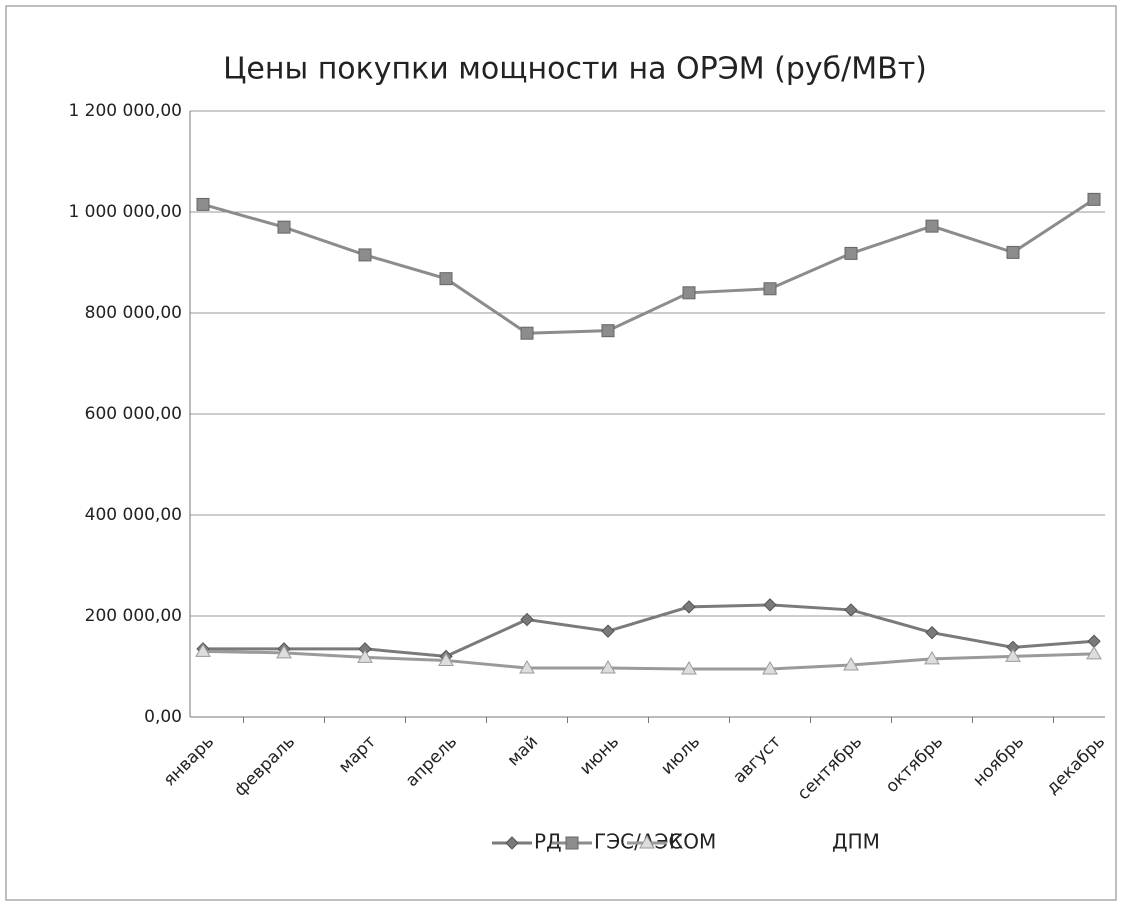 Image resolution: width=1122 pixels, height=906 pixels. I want to click on y-tick-label: 800 000,00, so click(133, 313).